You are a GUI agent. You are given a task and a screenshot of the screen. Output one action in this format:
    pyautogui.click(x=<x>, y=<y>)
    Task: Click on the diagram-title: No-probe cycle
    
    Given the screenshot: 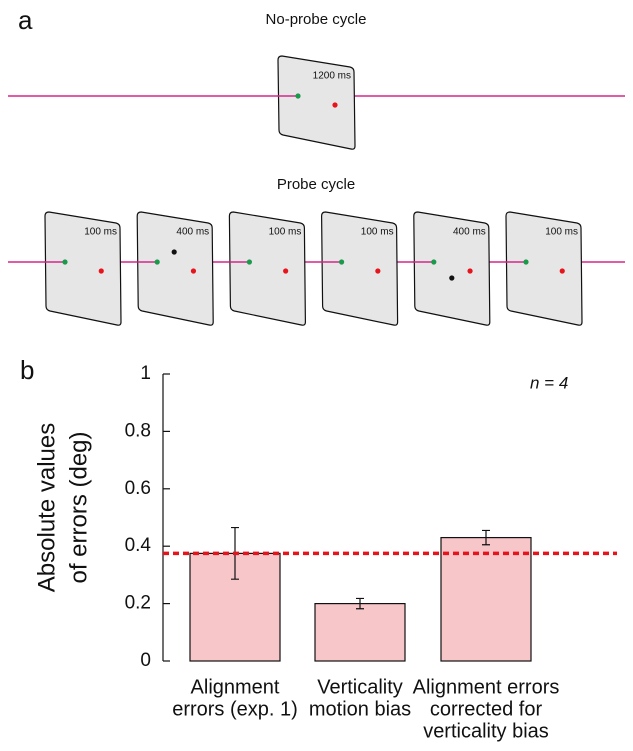 What is the action you would take?
    pyautogui.click(x=316, y=19)
    